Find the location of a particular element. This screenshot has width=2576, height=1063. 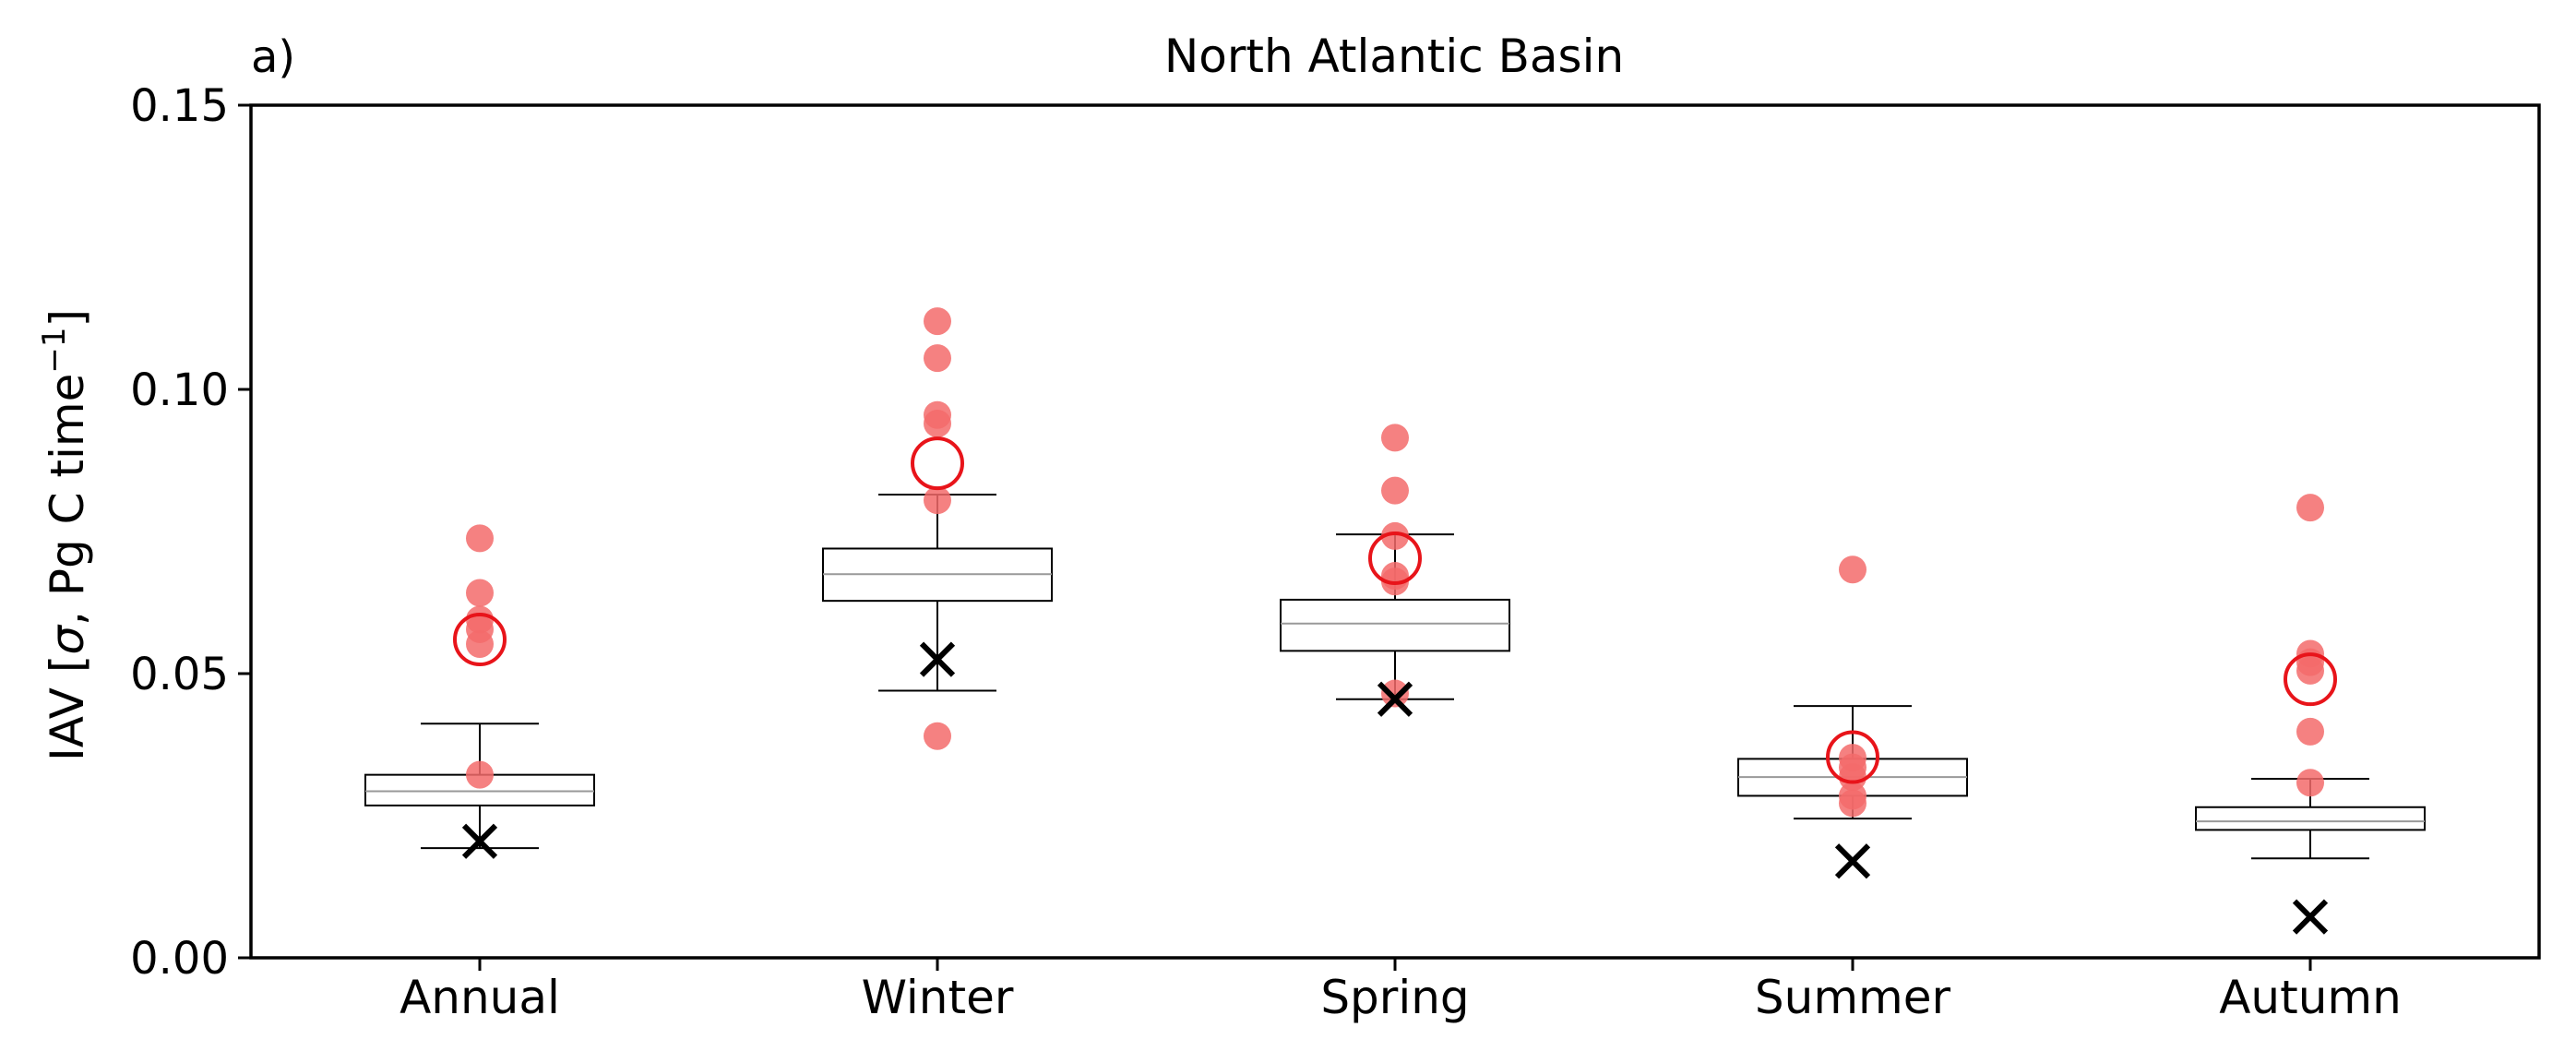

x-tick-label: Autumn is located at coordinates (2310, 997).